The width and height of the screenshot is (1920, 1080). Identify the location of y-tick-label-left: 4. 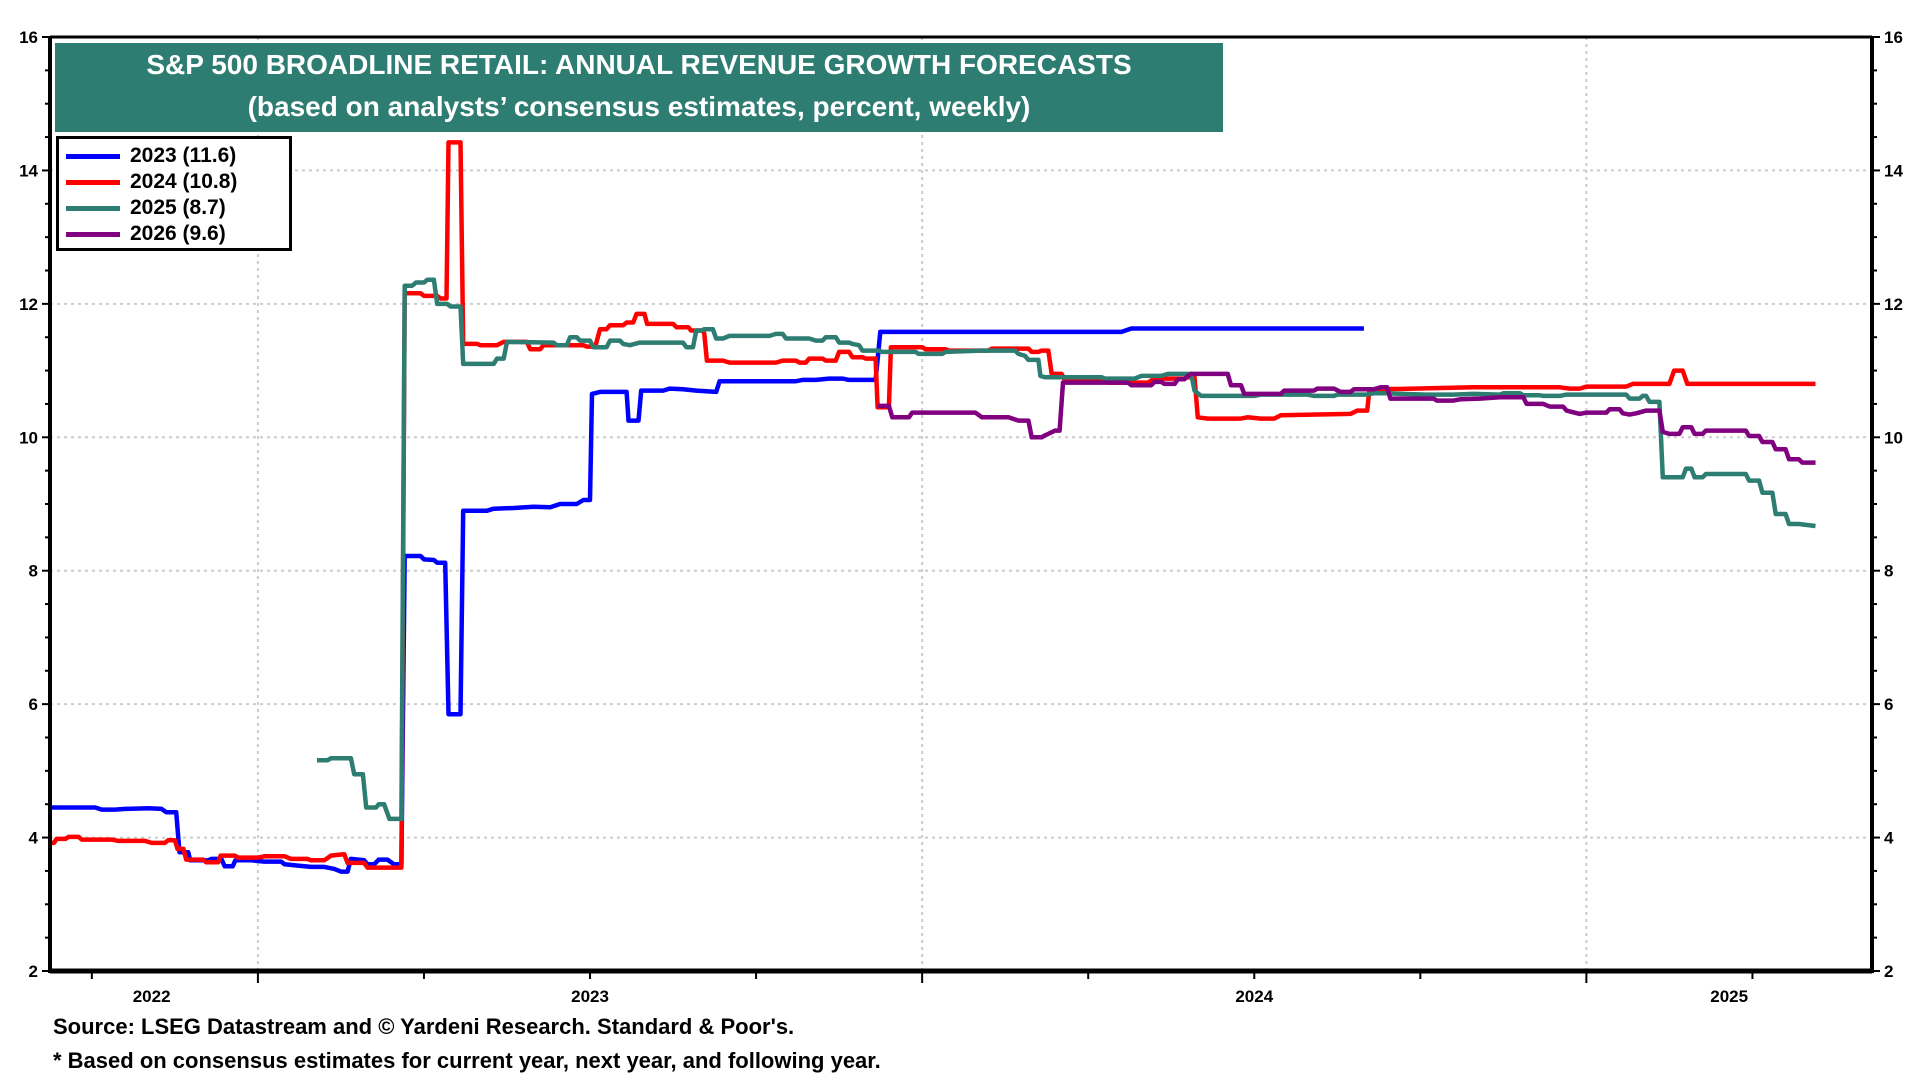
(34, 838).